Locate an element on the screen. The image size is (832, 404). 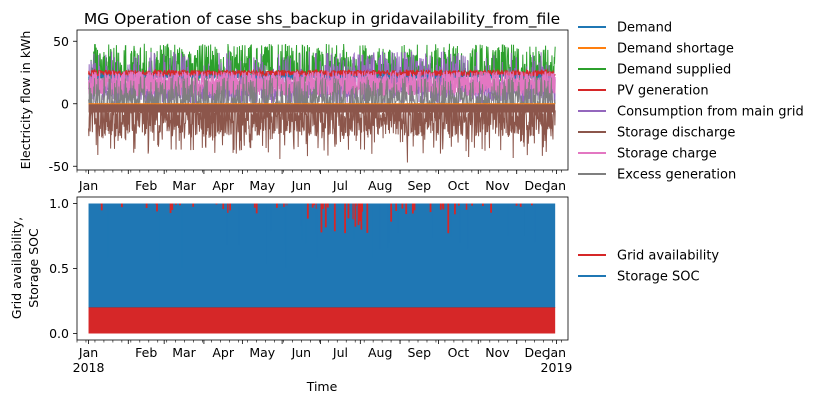
legend-label-demand: Demand is located at coordinates (644, 28).